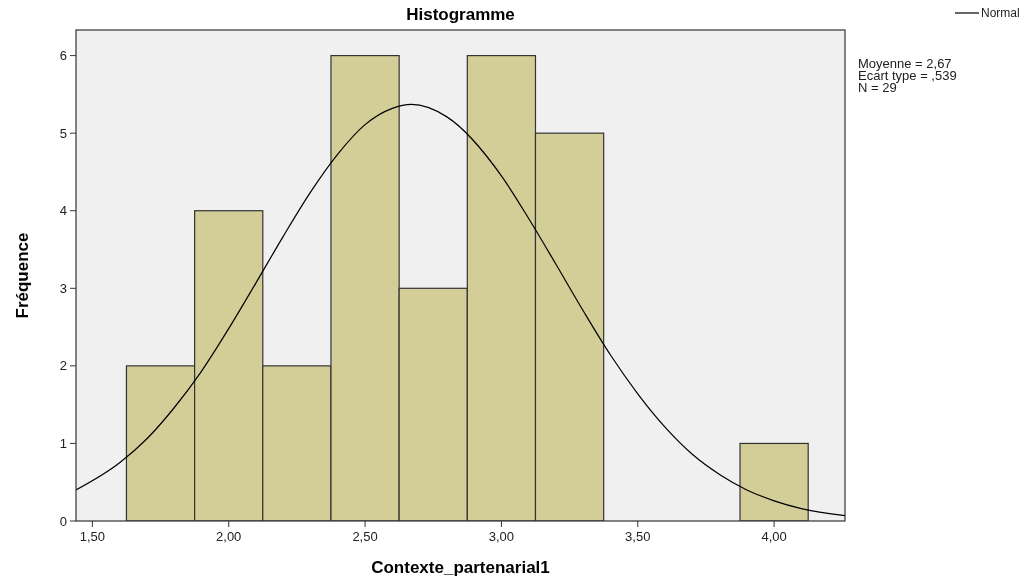 The height and width of the screenshot is (584, 1032). I want to click on x-tick-label: 4,00, so click(774, 536).